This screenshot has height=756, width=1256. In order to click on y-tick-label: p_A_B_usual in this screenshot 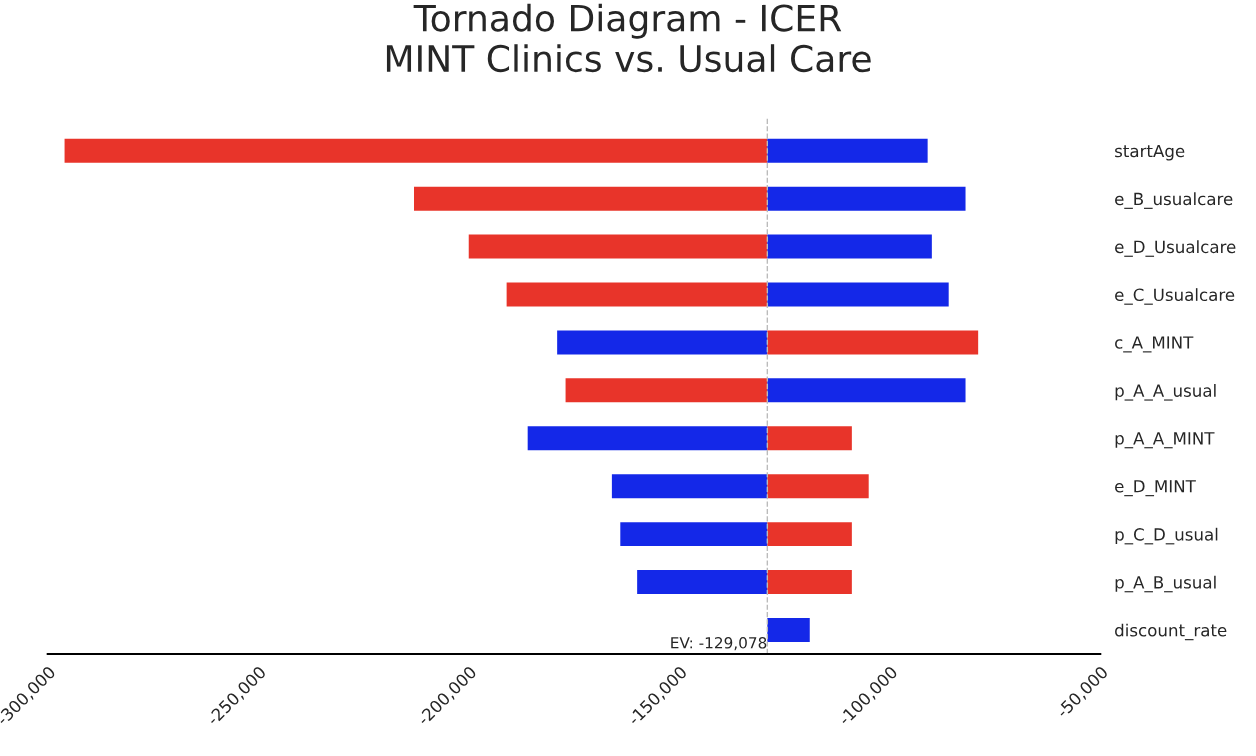, I will do `click(1165, 584)`.